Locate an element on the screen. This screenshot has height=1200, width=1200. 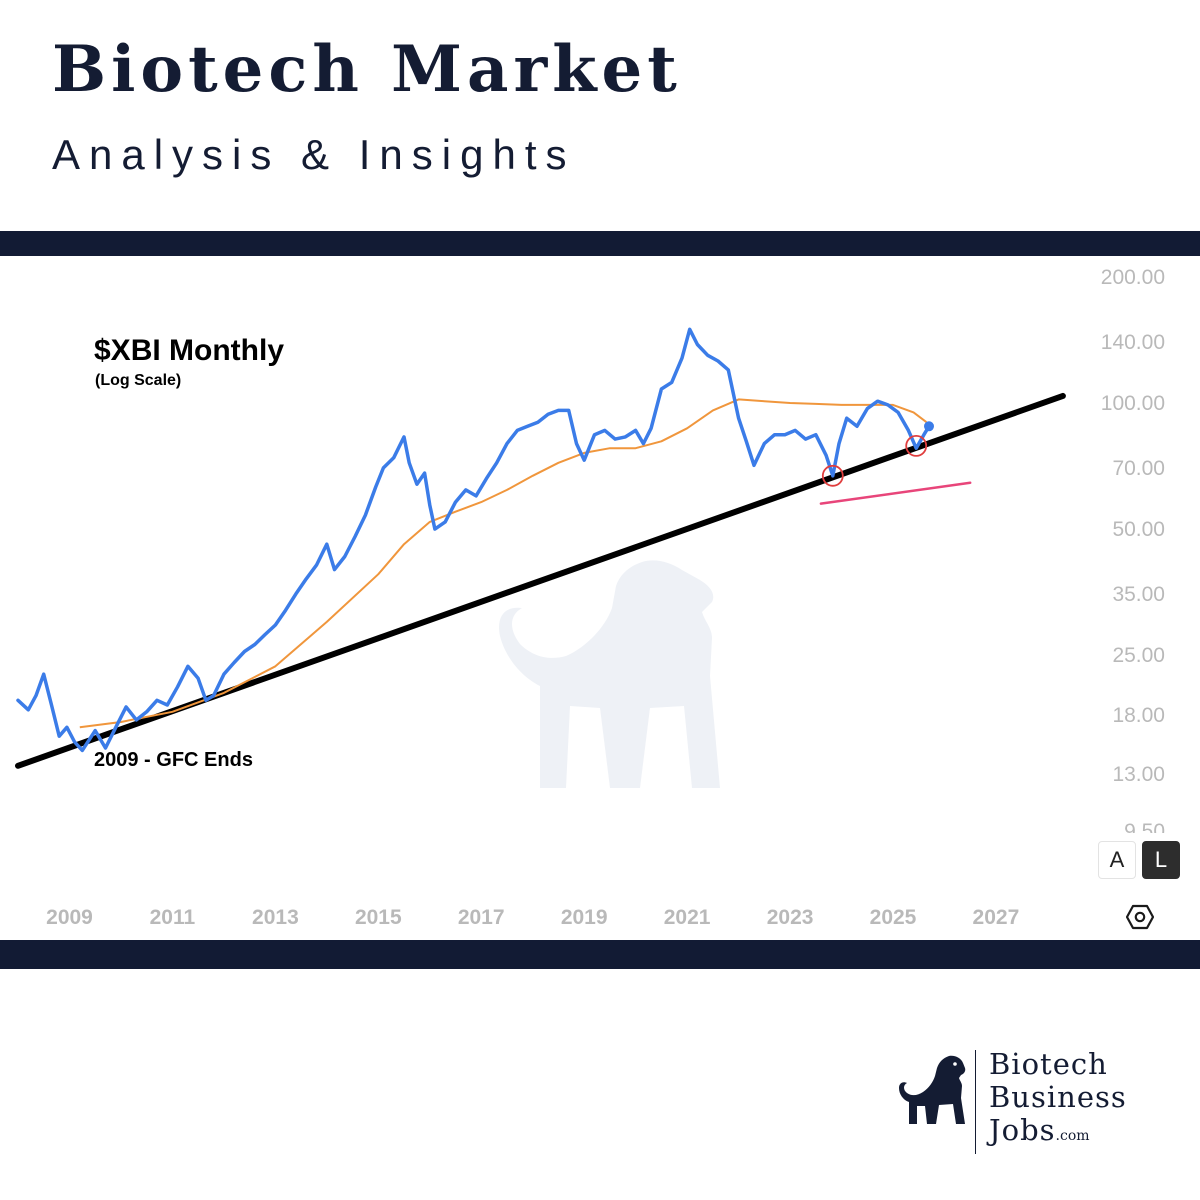
y-tick-label: 50.00 is located at coordinates (1138, 529).